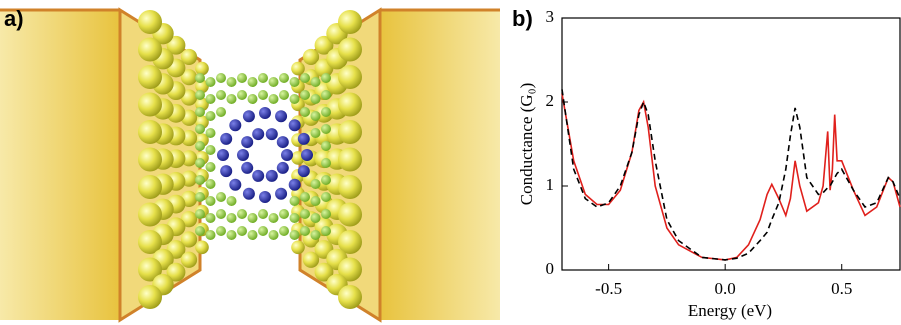 The image size is (901, 325). I want to click on y-tick-label: 2, so click(550, 100).